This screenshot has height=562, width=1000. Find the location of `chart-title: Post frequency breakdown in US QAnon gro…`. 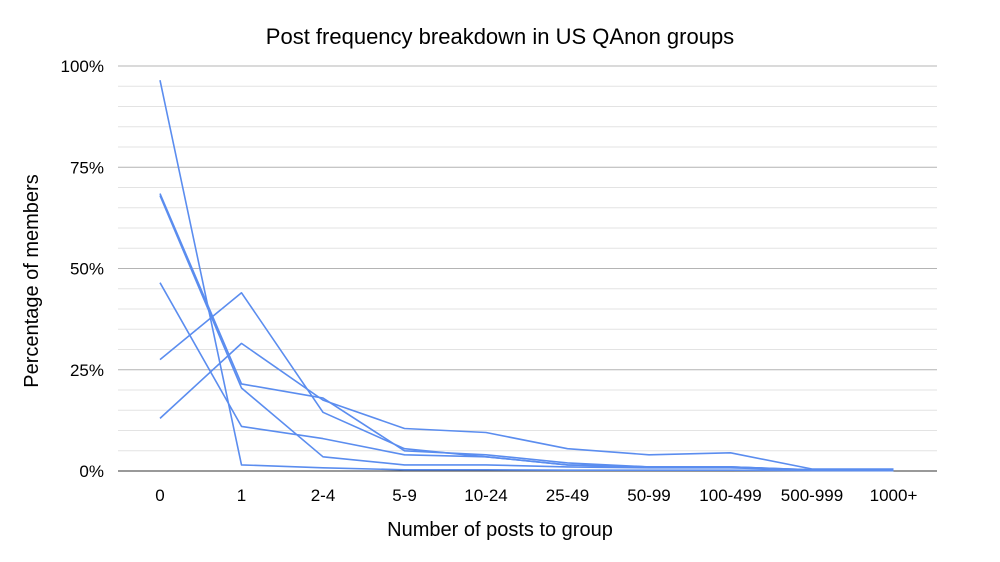

chart-title: Post frequency breakdown in US QAnon gro… is located at coordinates (500, 36).